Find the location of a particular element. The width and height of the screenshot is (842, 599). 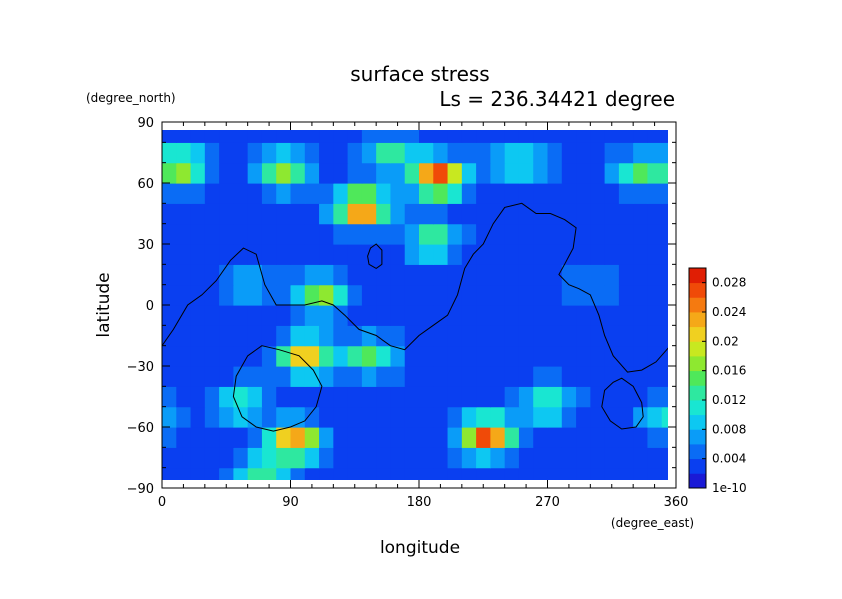

x-tick-label: 90 is located at coordinates (290, 502).